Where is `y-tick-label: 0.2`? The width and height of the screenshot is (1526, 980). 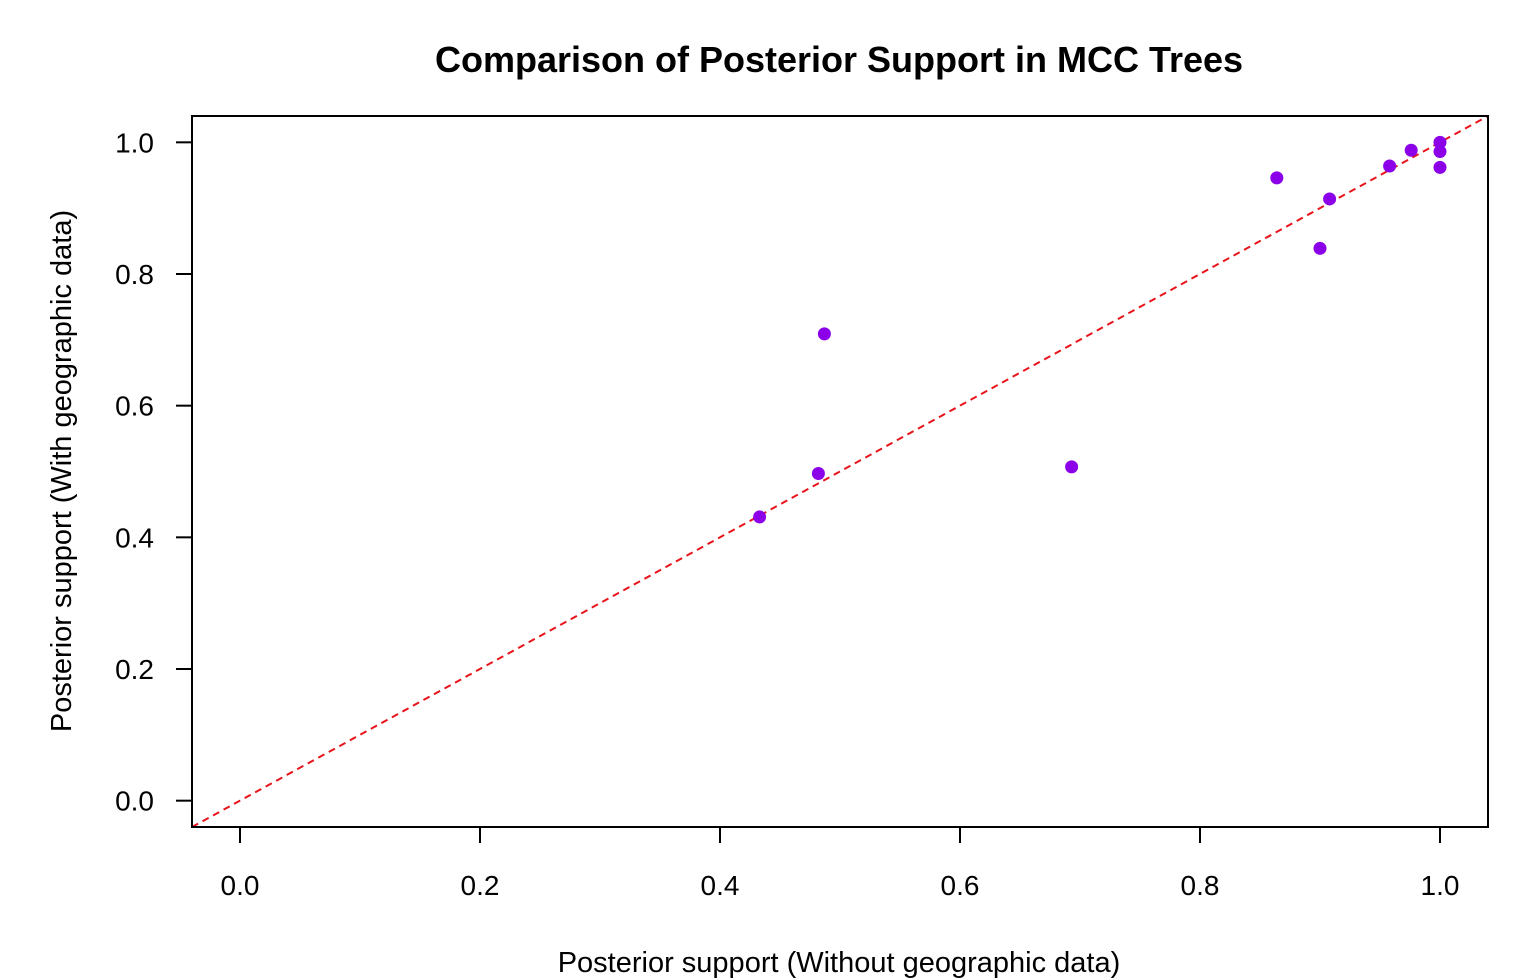 y-tick-label: 0.2 is located at coordinates (134, 669).